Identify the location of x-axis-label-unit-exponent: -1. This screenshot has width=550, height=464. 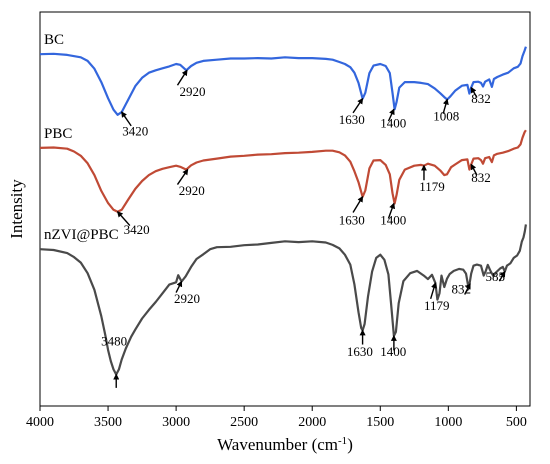
(342, 441).